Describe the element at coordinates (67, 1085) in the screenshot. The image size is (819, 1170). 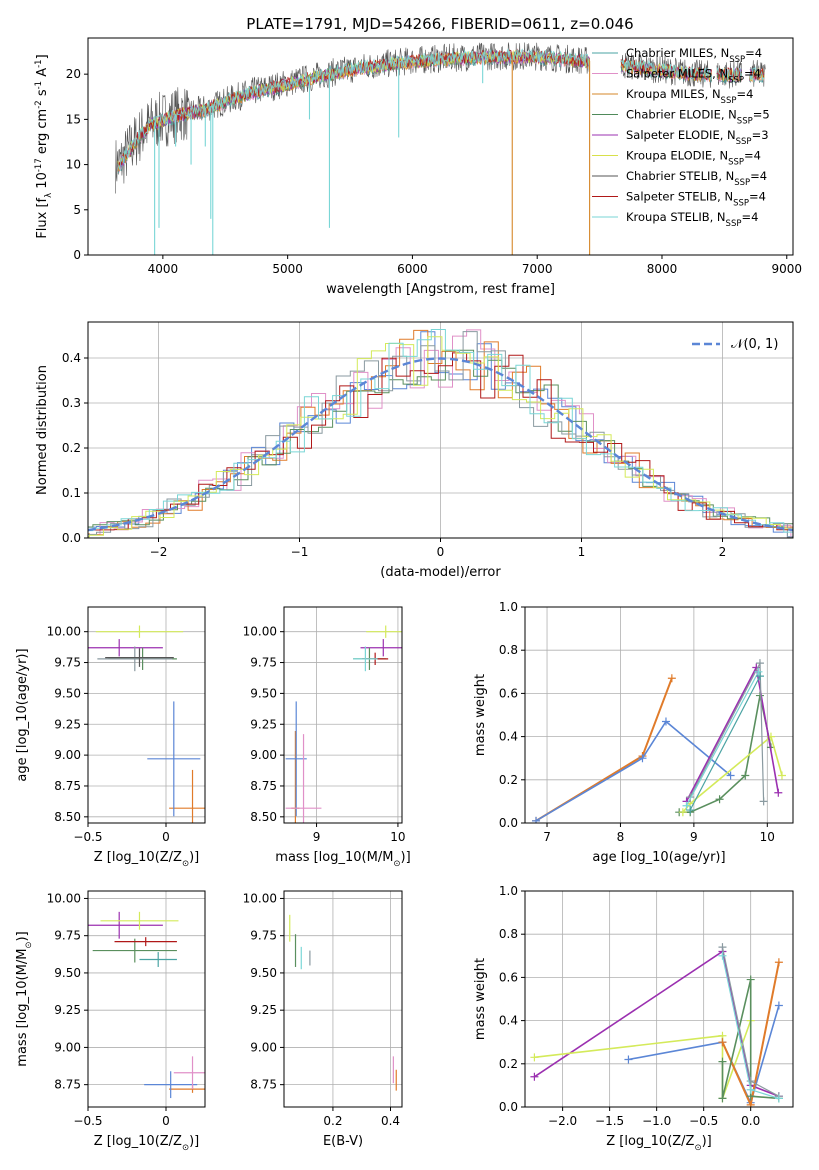
I see `mass-vs-Z-ytick-label: 8.75` at that location.